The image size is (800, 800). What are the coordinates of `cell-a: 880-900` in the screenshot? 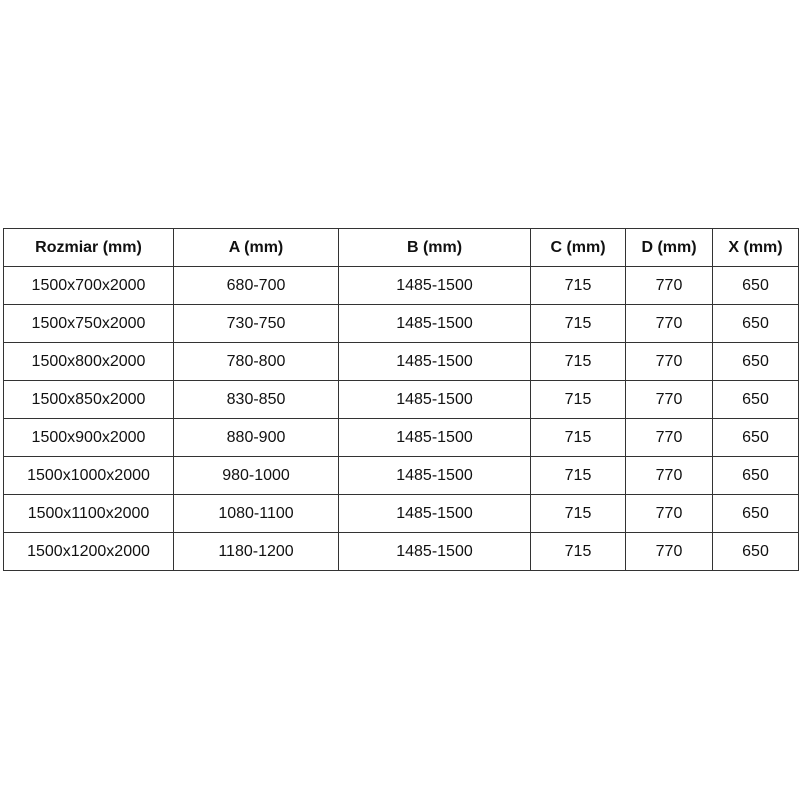 It's located at (256, 437).